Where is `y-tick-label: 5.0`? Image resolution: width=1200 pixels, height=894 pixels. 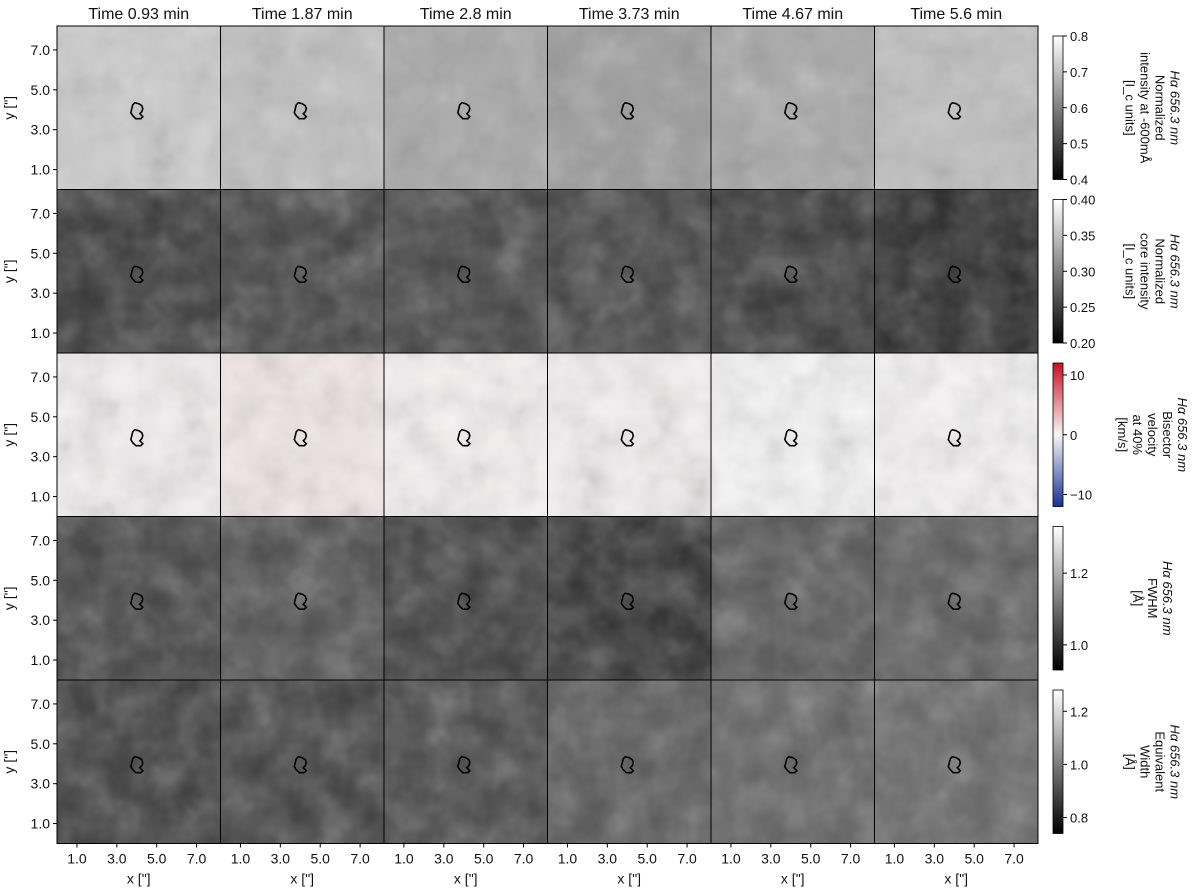 y-tick-label: 5.0 is located at coordinates (41, 90).